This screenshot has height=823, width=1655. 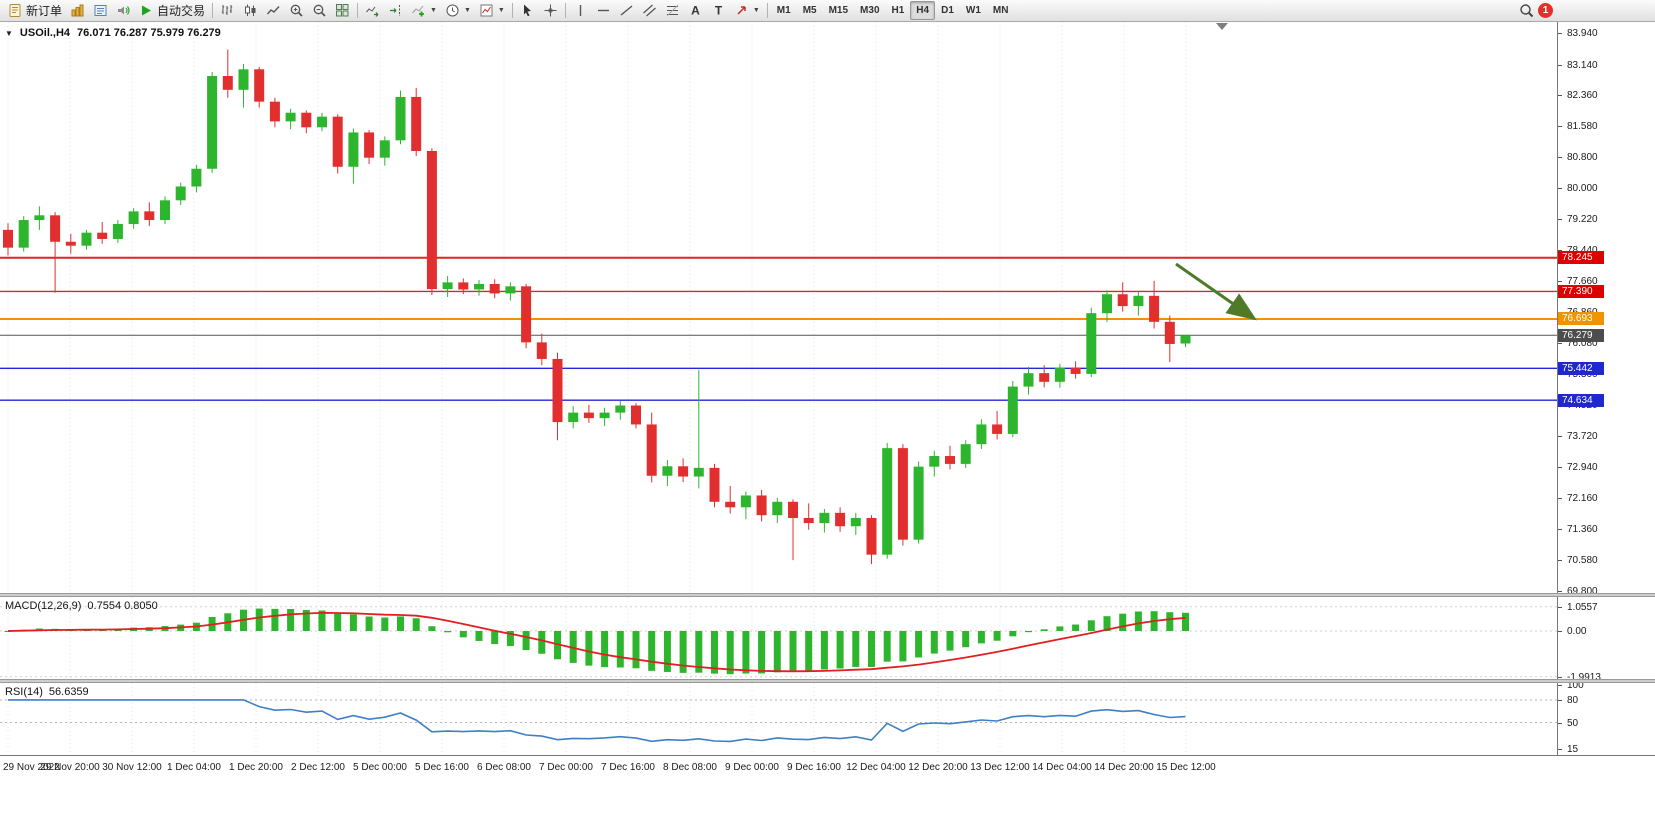 What do you see at coordinates (947, 10) in the screenshot?
I see `timeframe-button-d1: D1` at bounding box center [947, 10].